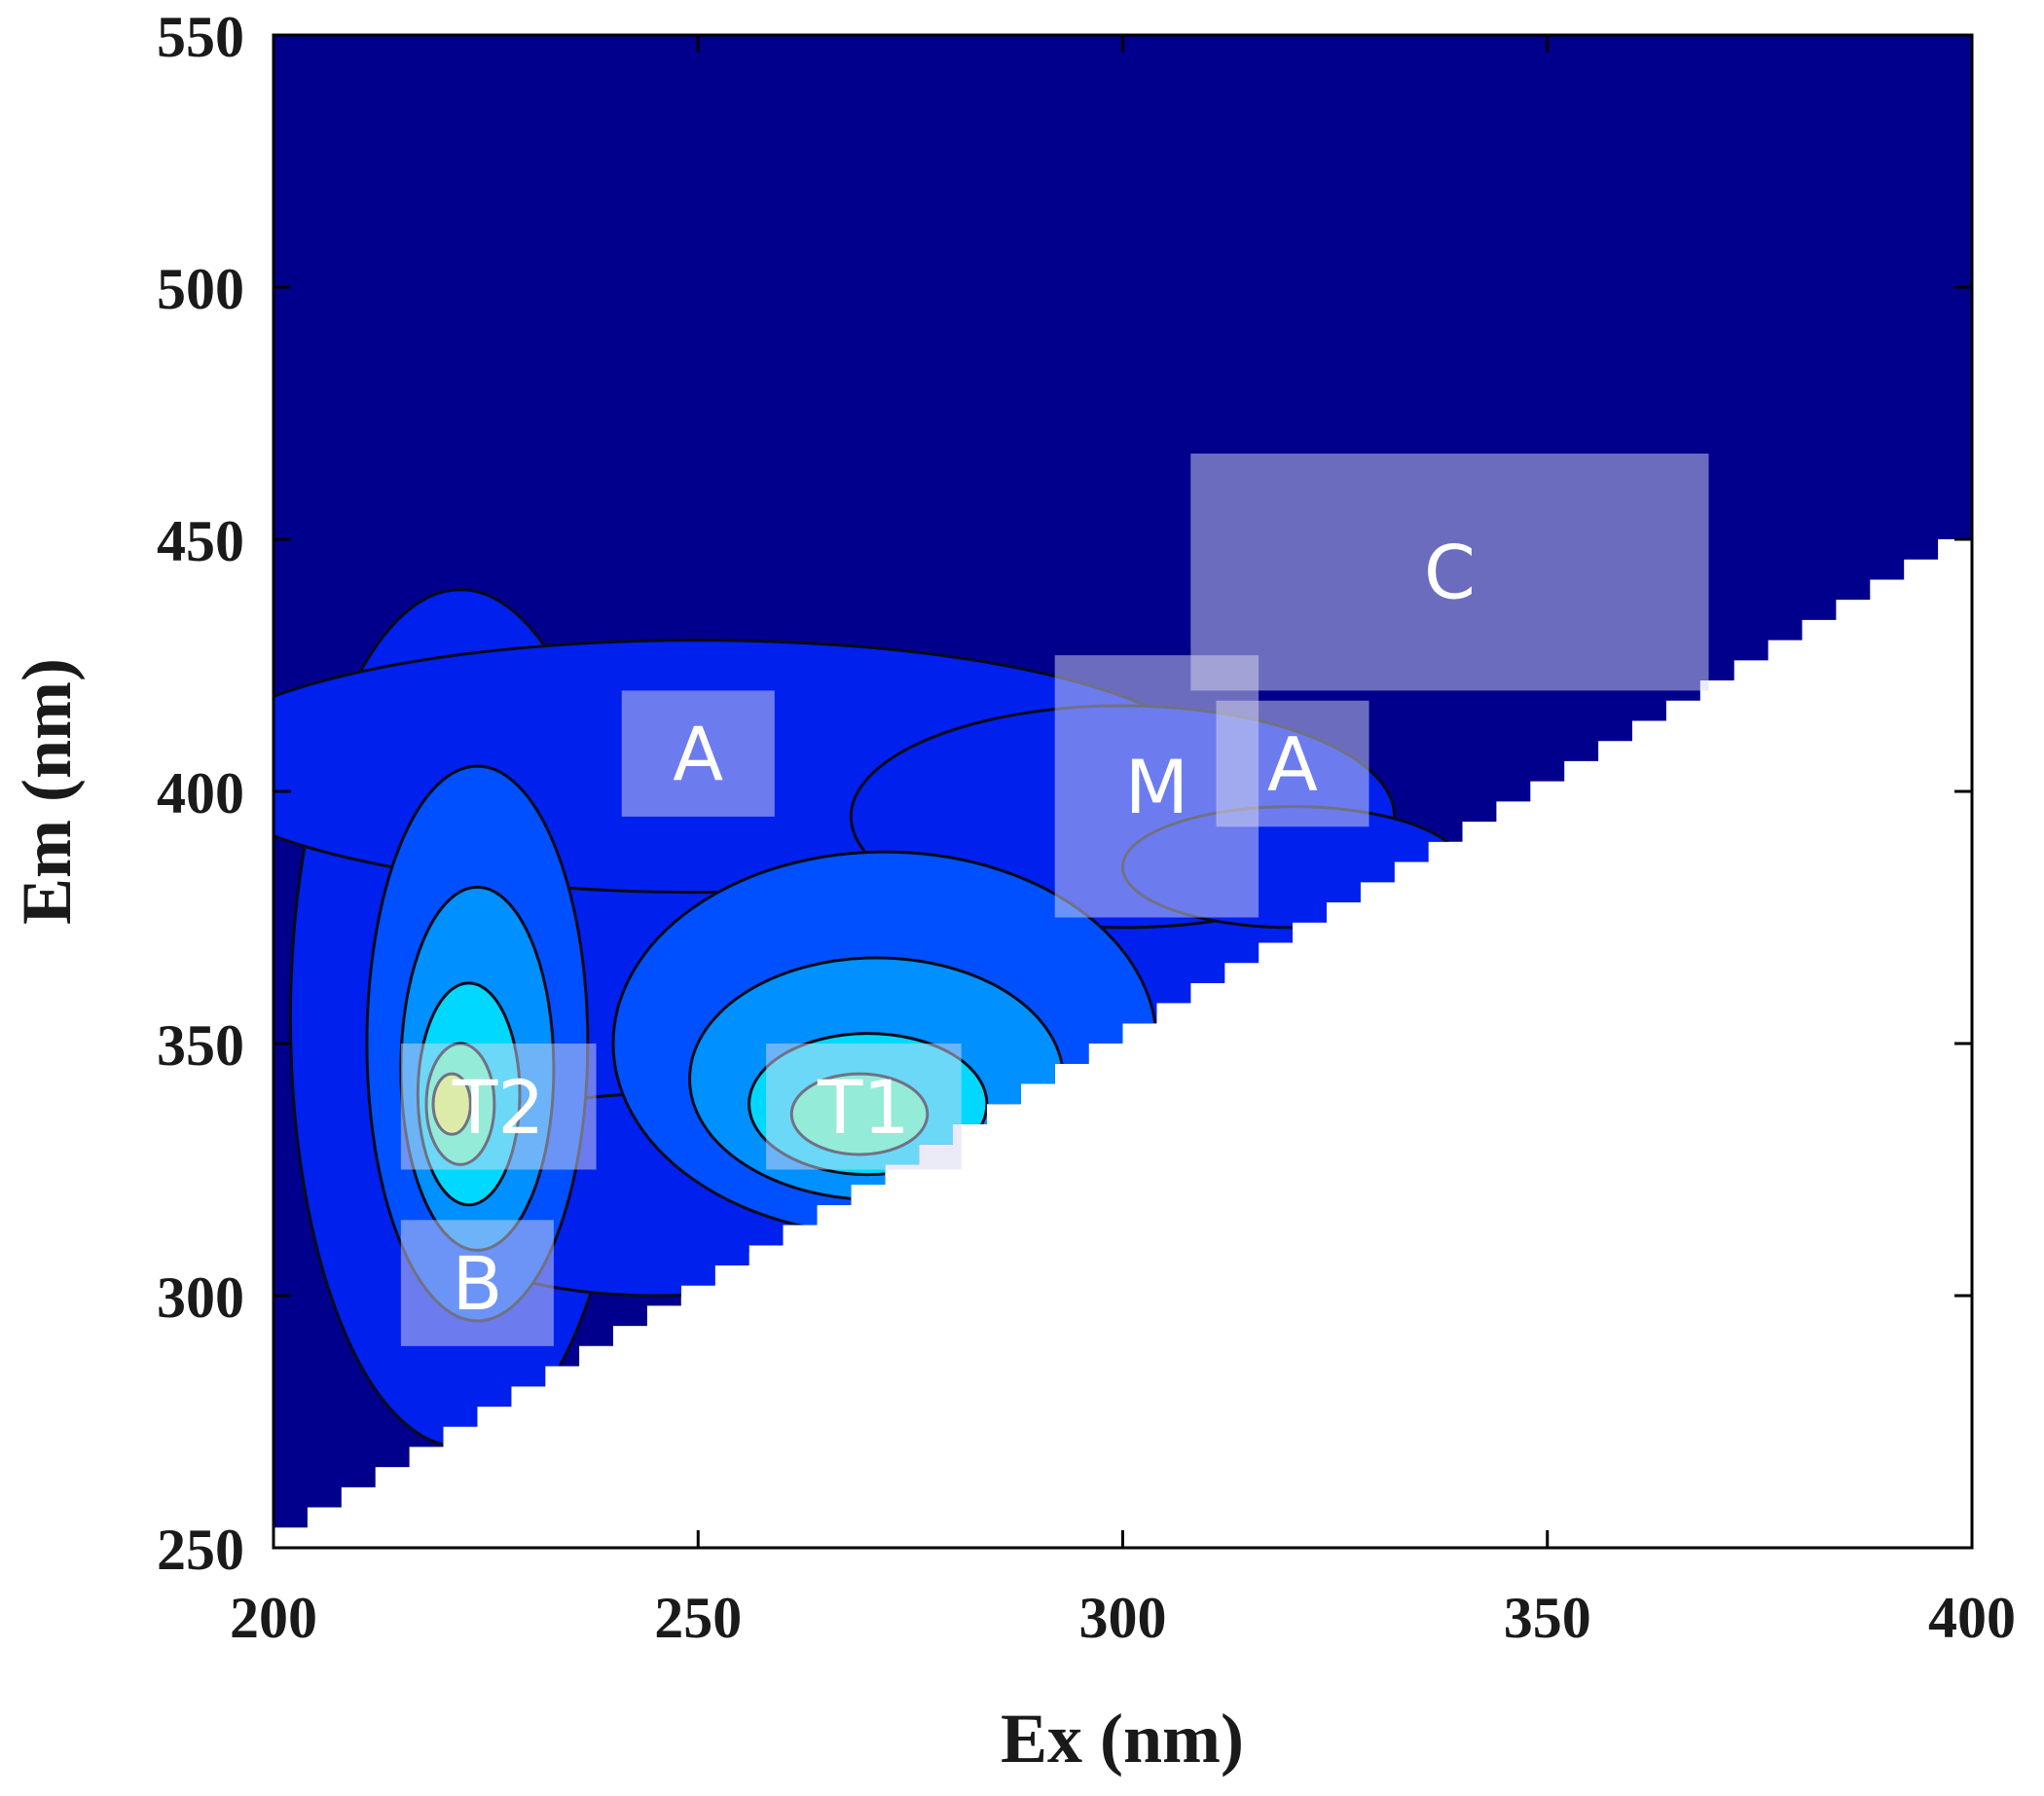  What do you see at coordinates (201, 1297) in the screenshot?
I see `y-tick-label: 300` at bounding box center [201, 1297].